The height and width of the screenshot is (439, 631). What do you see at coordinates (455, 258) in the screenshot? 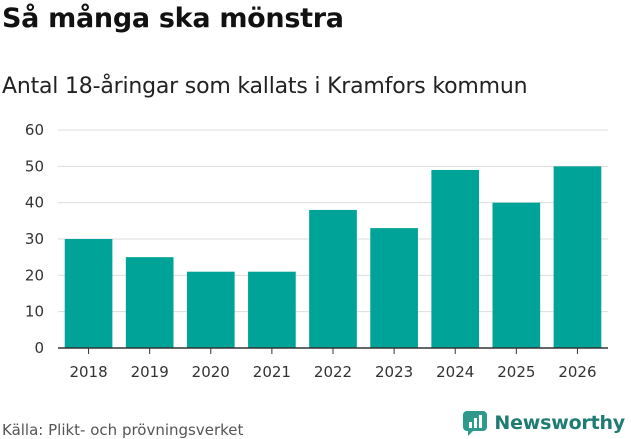
I see `bar-2024` at bounding box center [455, 258].